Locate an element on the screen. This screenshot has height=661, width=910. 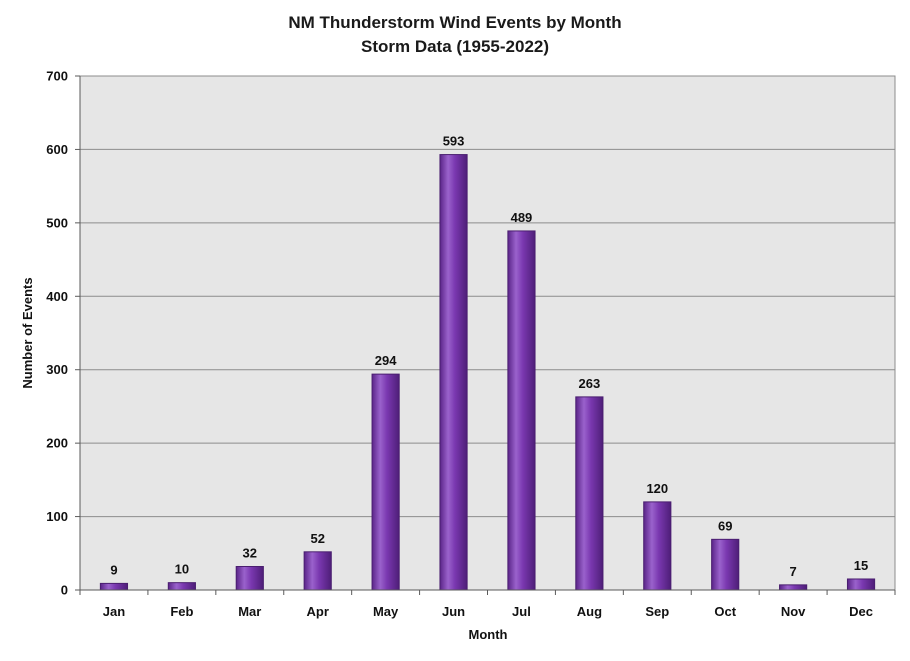
data-label: 263 is located at coordinates (590, 383).